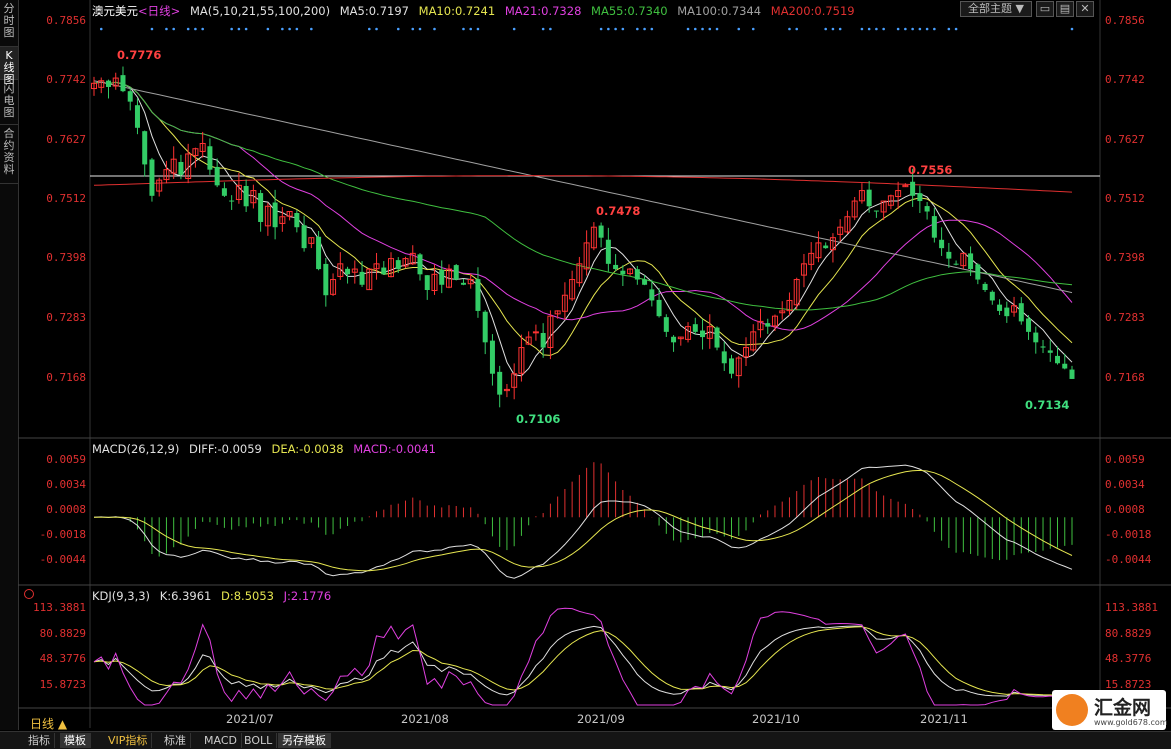  Describe the element at coordinates (62, 559) in the screenshot. I see `macd-tick-label: -0.0044` at that location.